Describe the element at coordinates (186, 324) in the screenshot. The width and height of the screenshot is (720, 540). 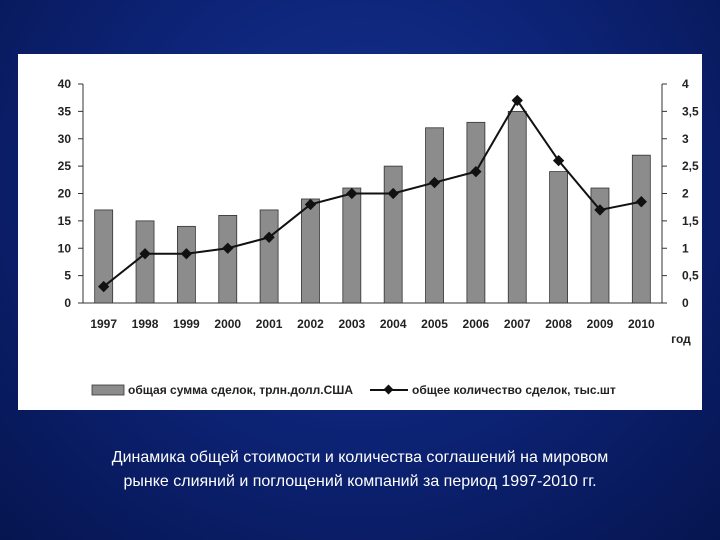
I see `x-tick-label: 1999` at that location.